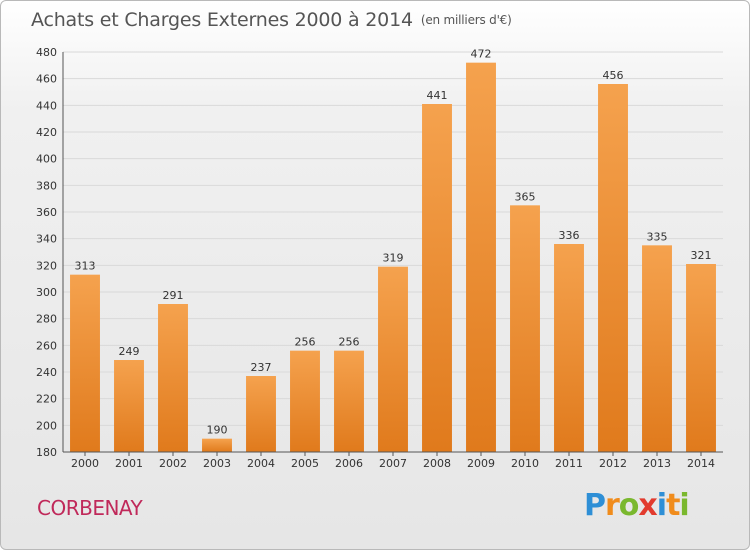  Describe the element at coordinates (525, 463) in the screenshot. I see `x-tick-label: 2010` at that location.